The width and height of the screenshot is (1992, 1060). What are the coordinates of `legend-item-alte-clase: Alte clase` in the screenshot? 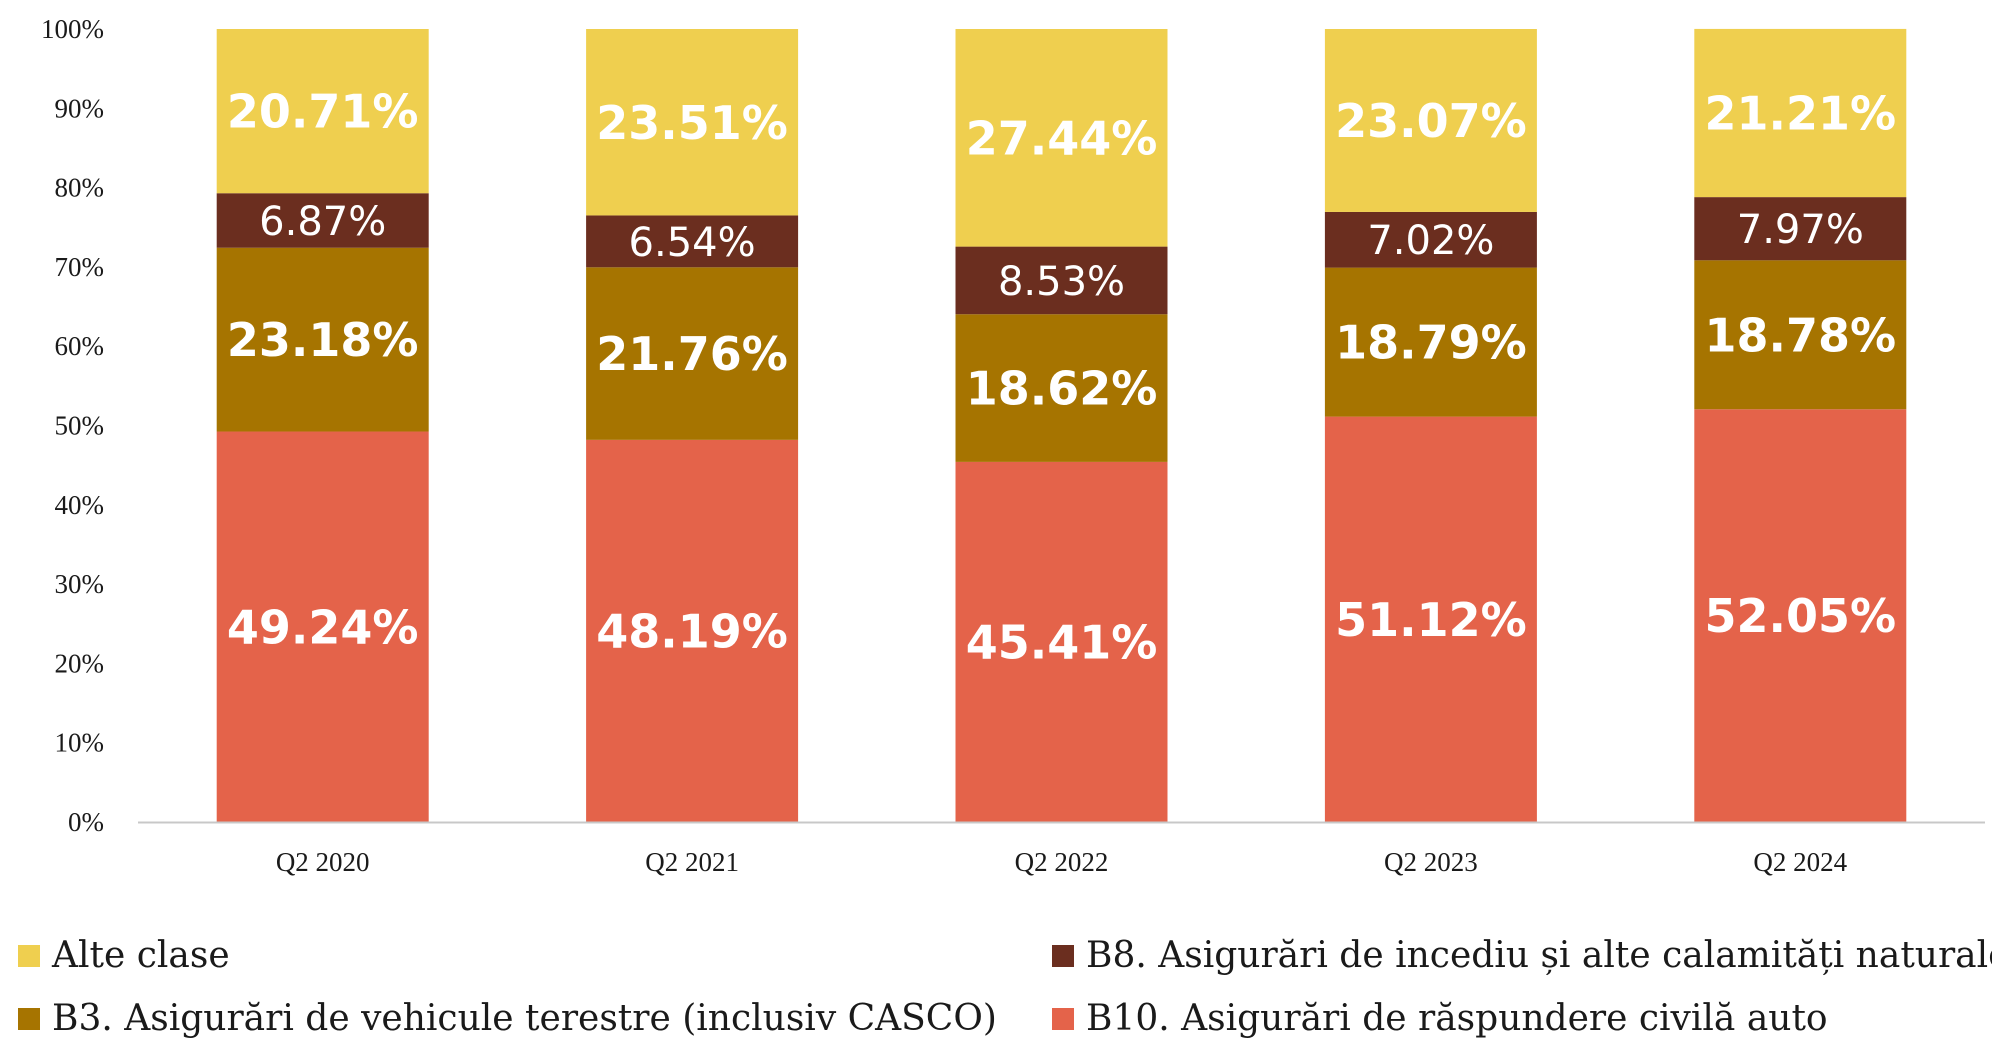 It's located at (124, 955).